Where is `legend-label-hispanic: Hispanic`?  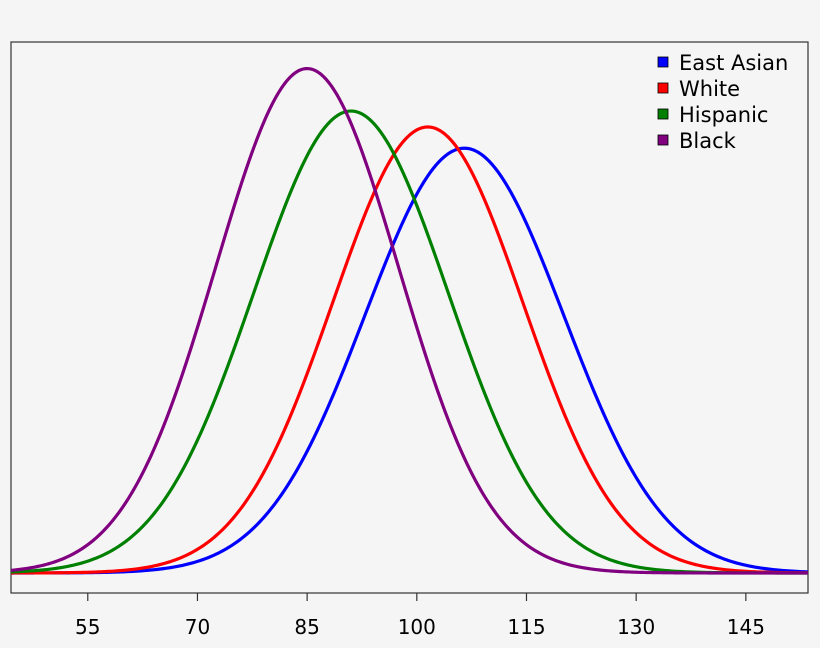
legend-label-hispanic: Hispanic is located at coordinates (723, 115).